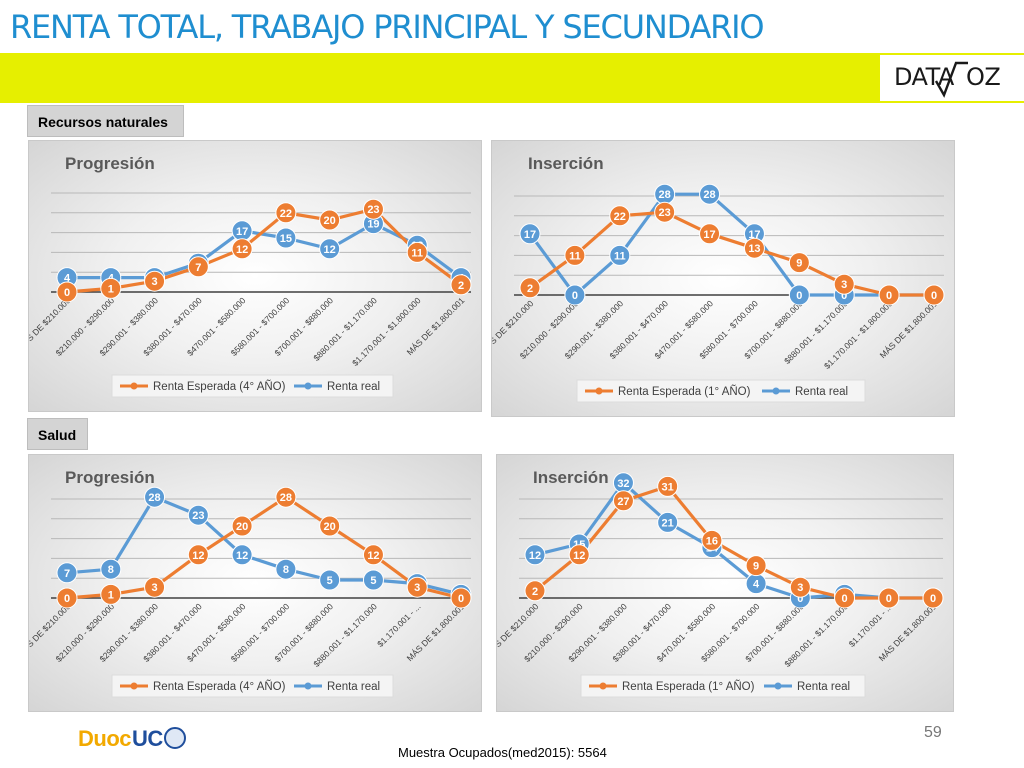 The image size is (1024, 768). What do you see at coordinates (933, 732) in the screenshot?
I see `page-number: 59` at bounding box center [933, 732].